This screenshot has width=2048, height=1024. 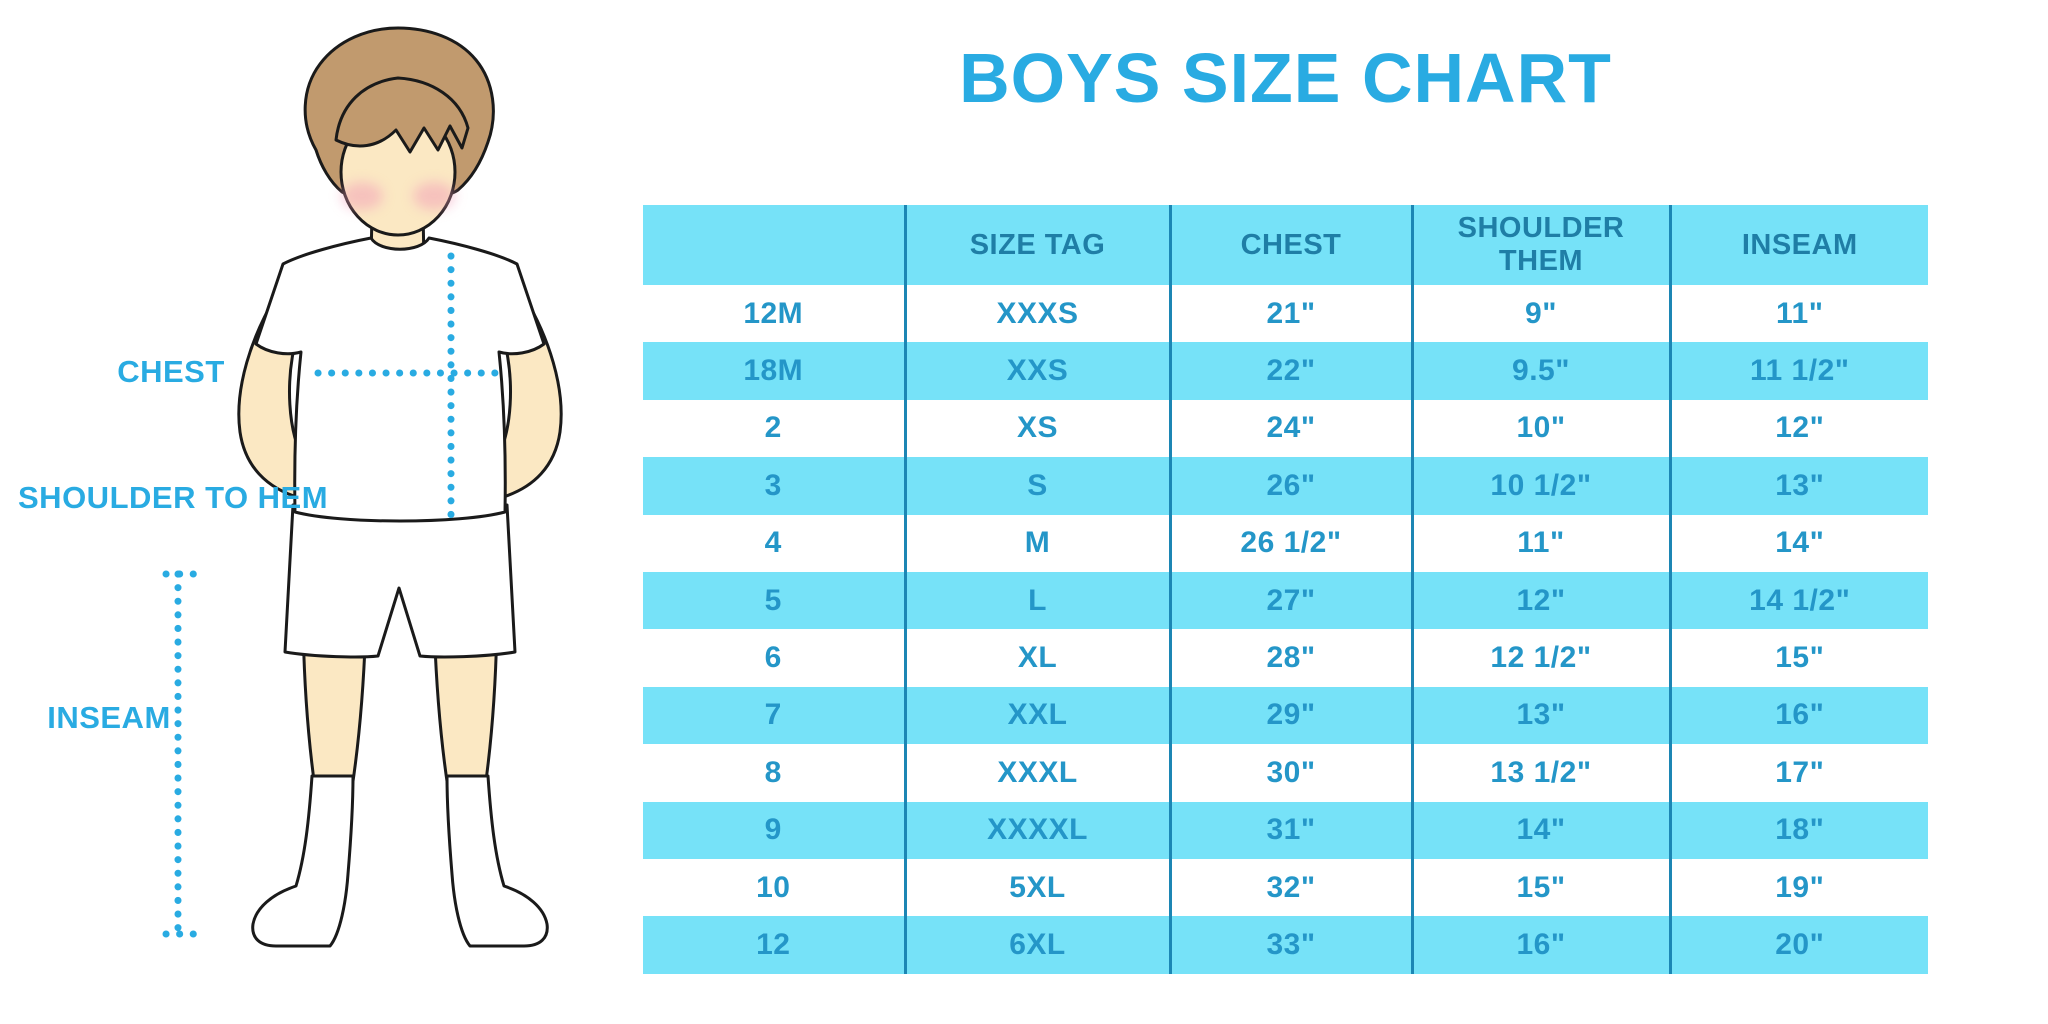 I want to click on table-row: 12 6XL 33" 16" 20", so click(x=1285, y=945).